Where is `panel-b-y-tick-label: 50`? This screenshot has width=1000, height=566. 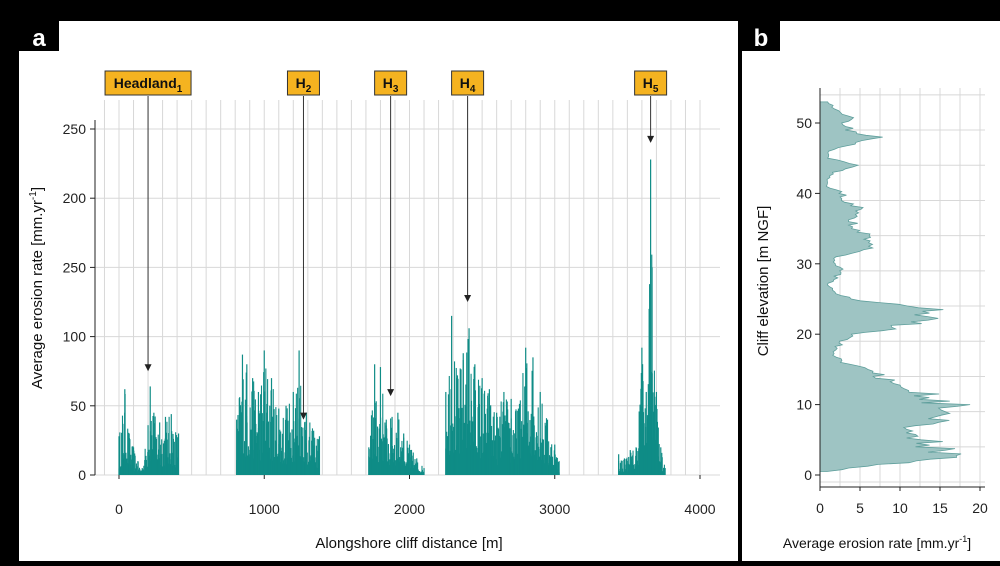
panel-b-y-tick-label: 50 is located at coordinates (804, 123).